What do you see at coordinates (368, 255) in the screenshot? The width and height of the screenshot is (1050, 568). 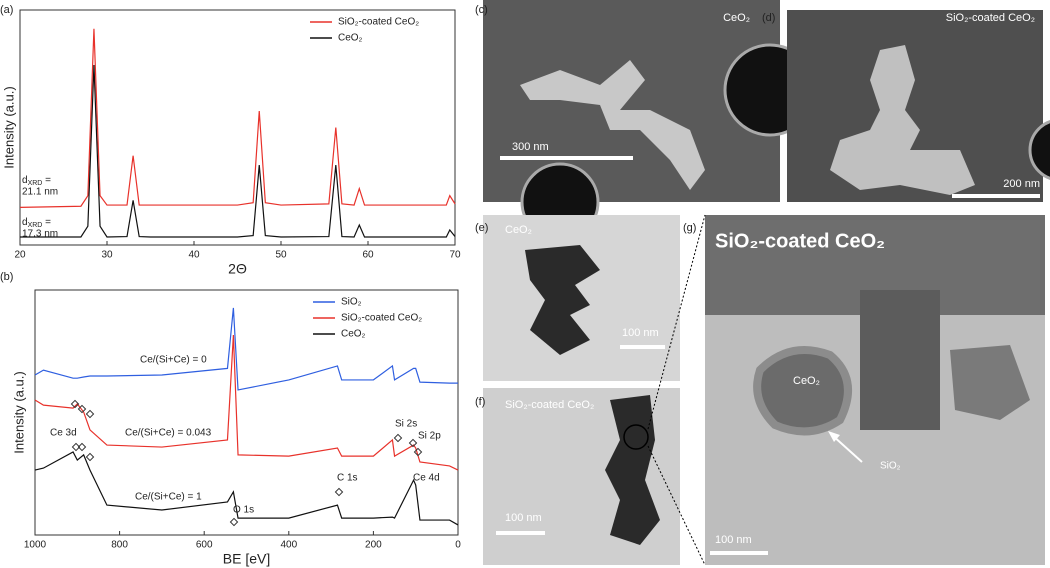 I see `x-tick-label: 60` at bounding box center [368, 255].